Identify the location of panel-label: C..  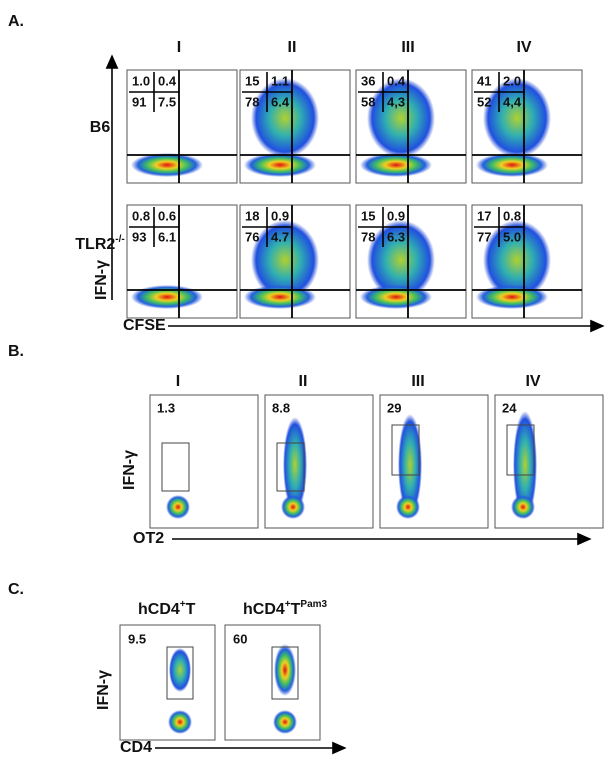
(16, 589).